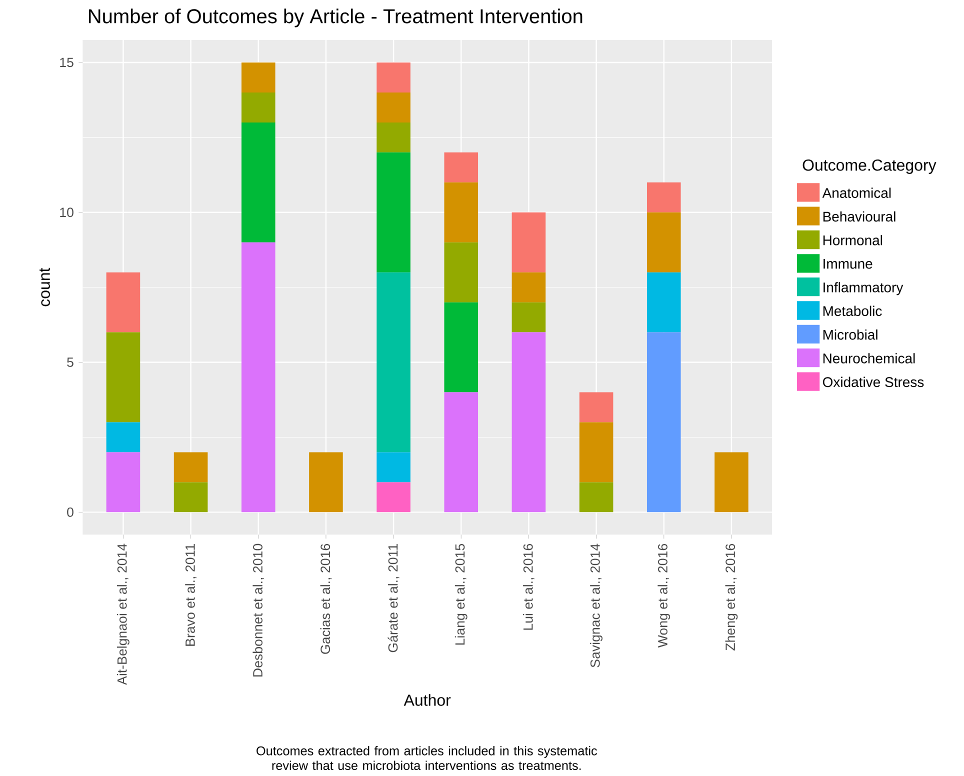  What do you see at coordinates (873, 382) in the screenshot?
I see `legend-label: Oxidative Stress` at bounding box center [873, 382].